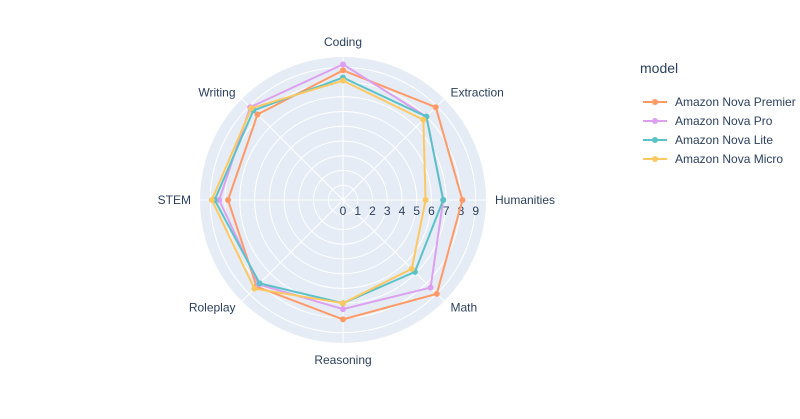  What do you see at coordinates (416, 211) in the screenshot?
I see `radial-tick-label: 5` at bounding box center [416, 211].